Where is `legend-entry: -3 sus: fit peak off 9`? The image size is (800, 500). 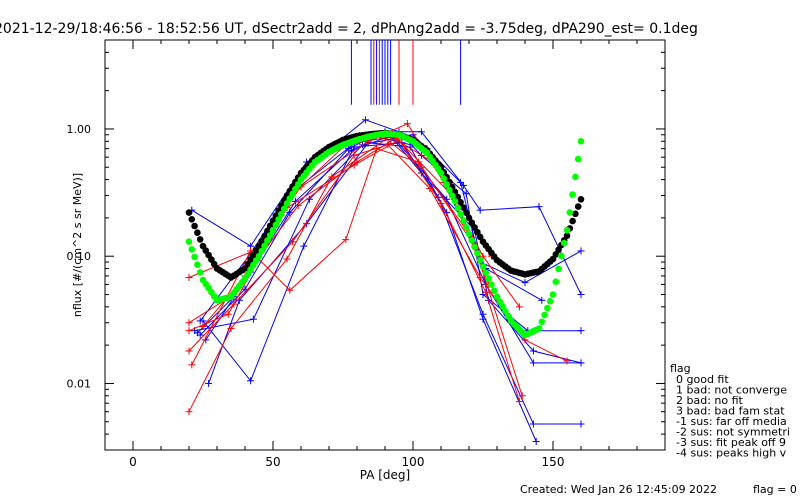 legend-entry: -3 sus: fit peak off 9 is located at coordinates (731, 442).